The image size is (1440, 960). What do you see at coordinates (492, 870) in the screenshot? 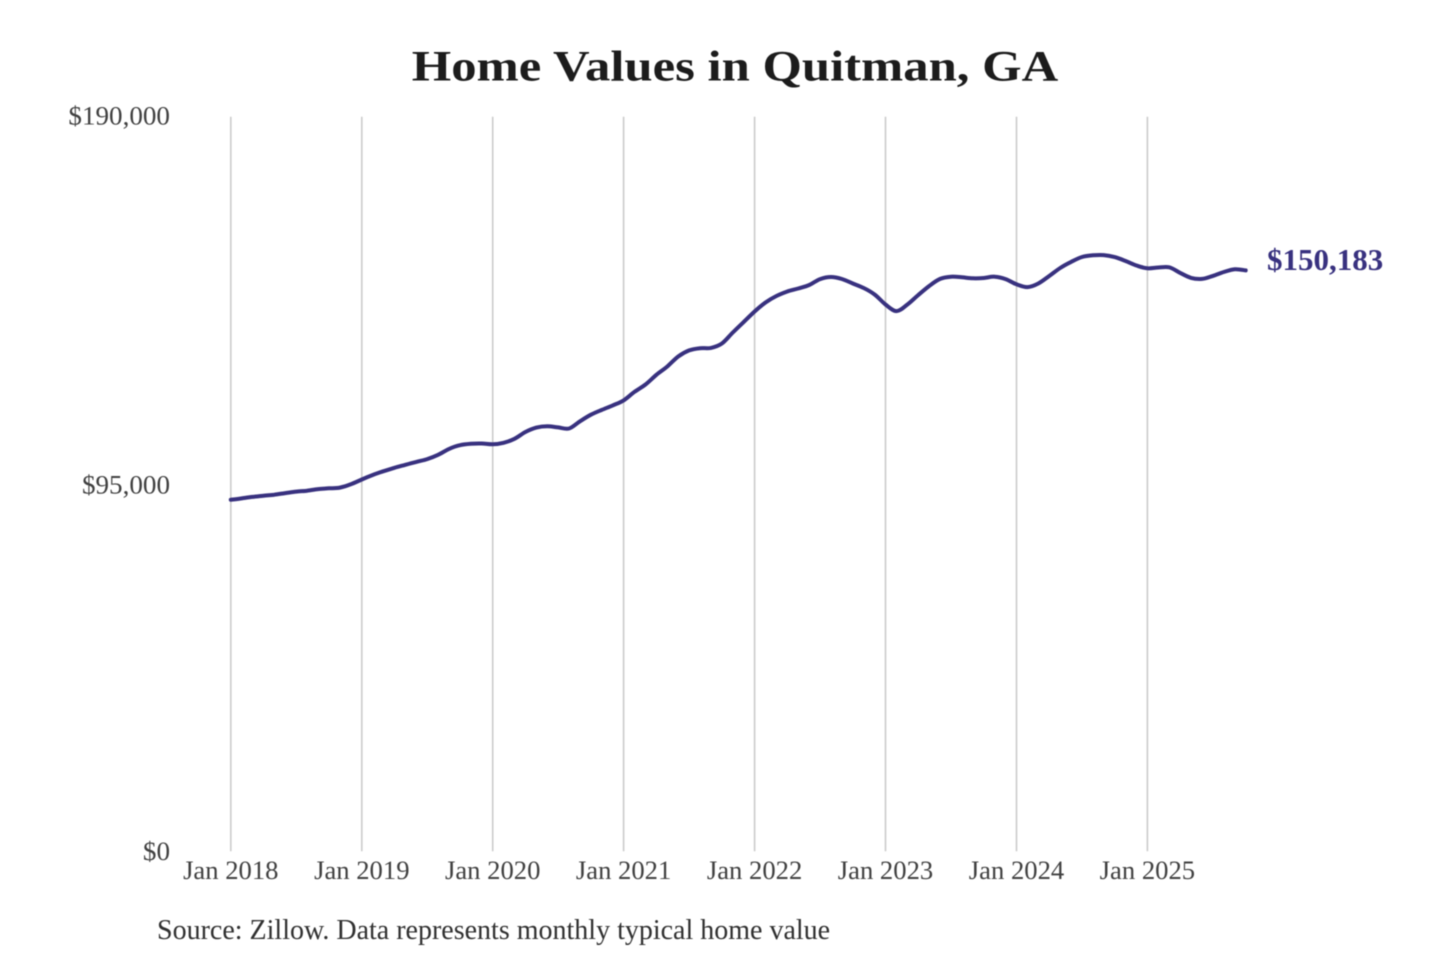
I see `svg-text: Jan 2020` at bounding box center [492, 870].